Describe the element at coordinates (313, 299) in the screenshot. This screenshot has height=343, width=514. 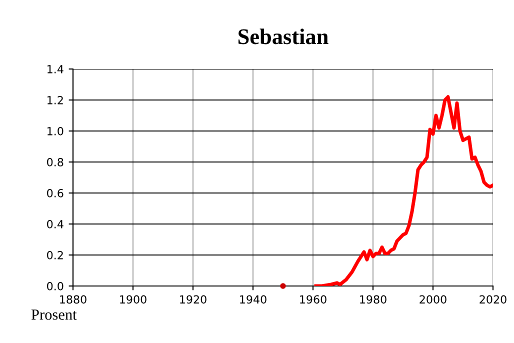
I see `x-tick-label: 1960` at that location.